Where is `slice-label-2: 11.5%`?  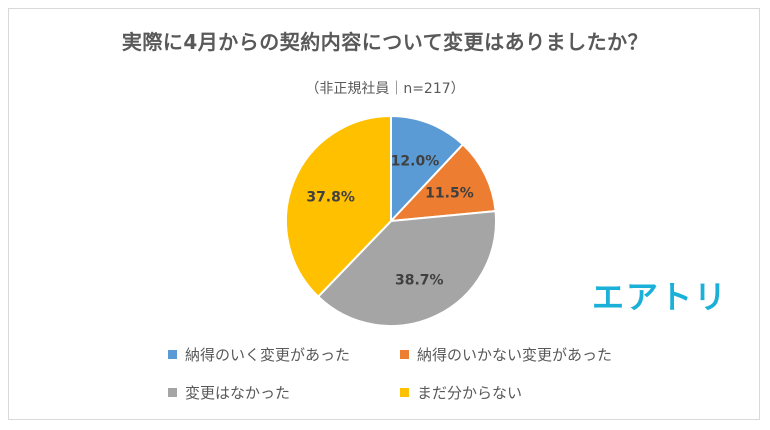
slice-label-2: 11.5% is located at coordinates (449, 193).